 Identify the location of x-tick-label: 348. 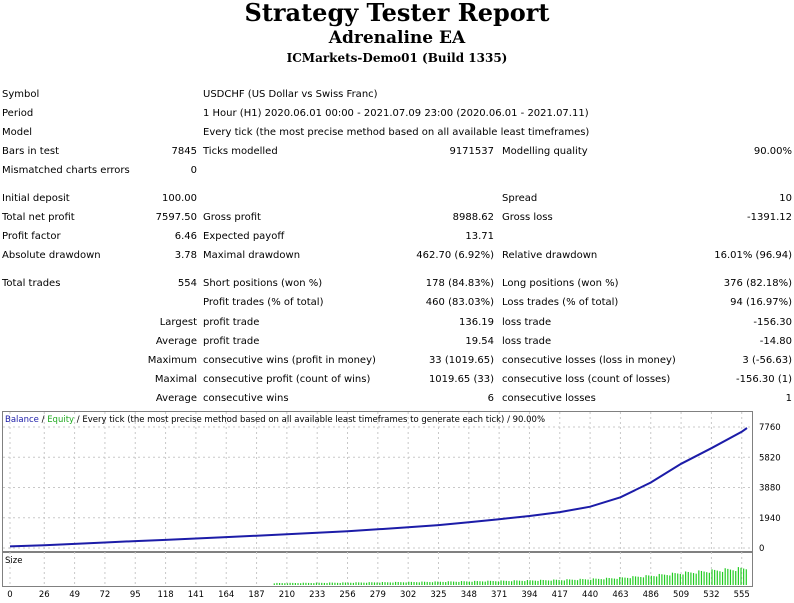
(469, 594).